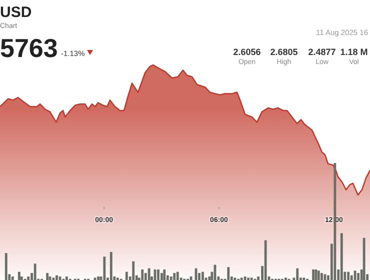  I want to click on text: 2.6056, so click(247, 52).